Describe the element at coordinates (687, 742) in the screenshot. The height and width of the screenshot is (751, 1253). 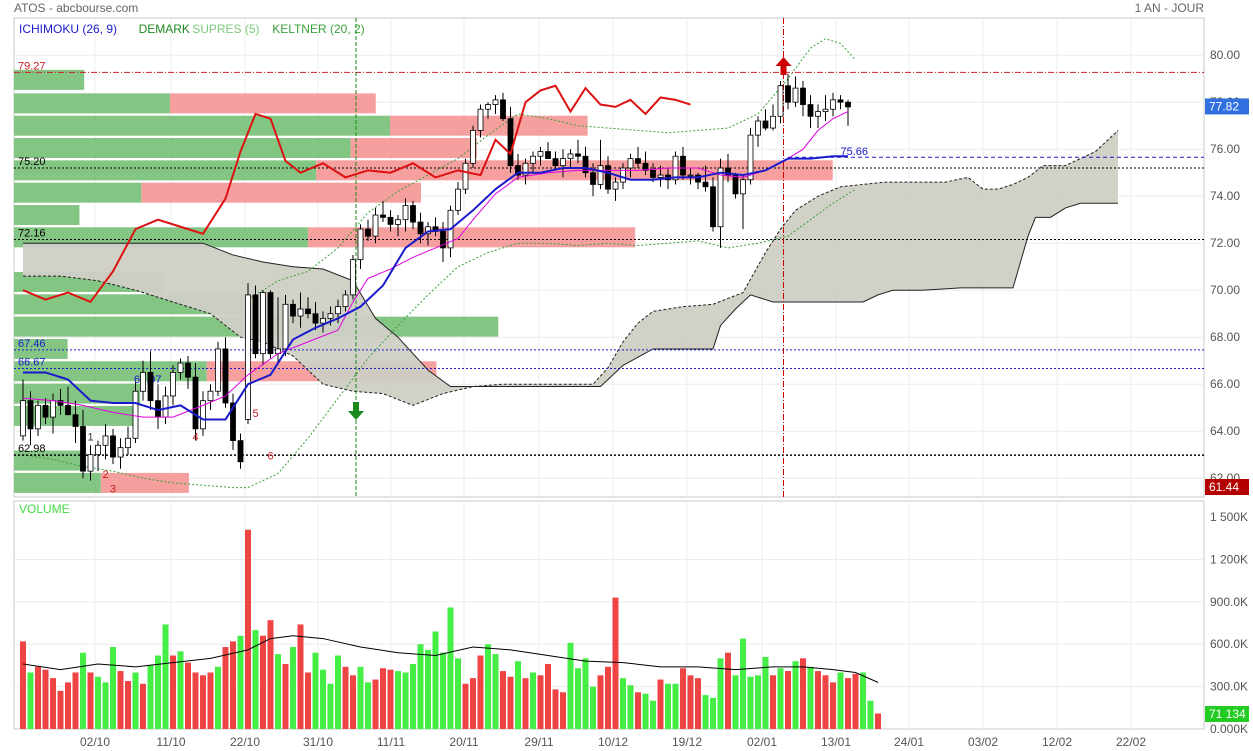
I see `date-axis-tick-label: 19/12` at that location.